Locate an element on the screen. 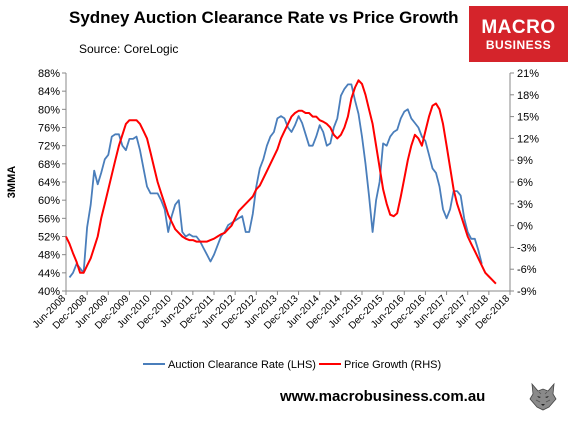 The image size is (573, 421). y-left-tick-label: 52% is located at coordinates (49, 238).